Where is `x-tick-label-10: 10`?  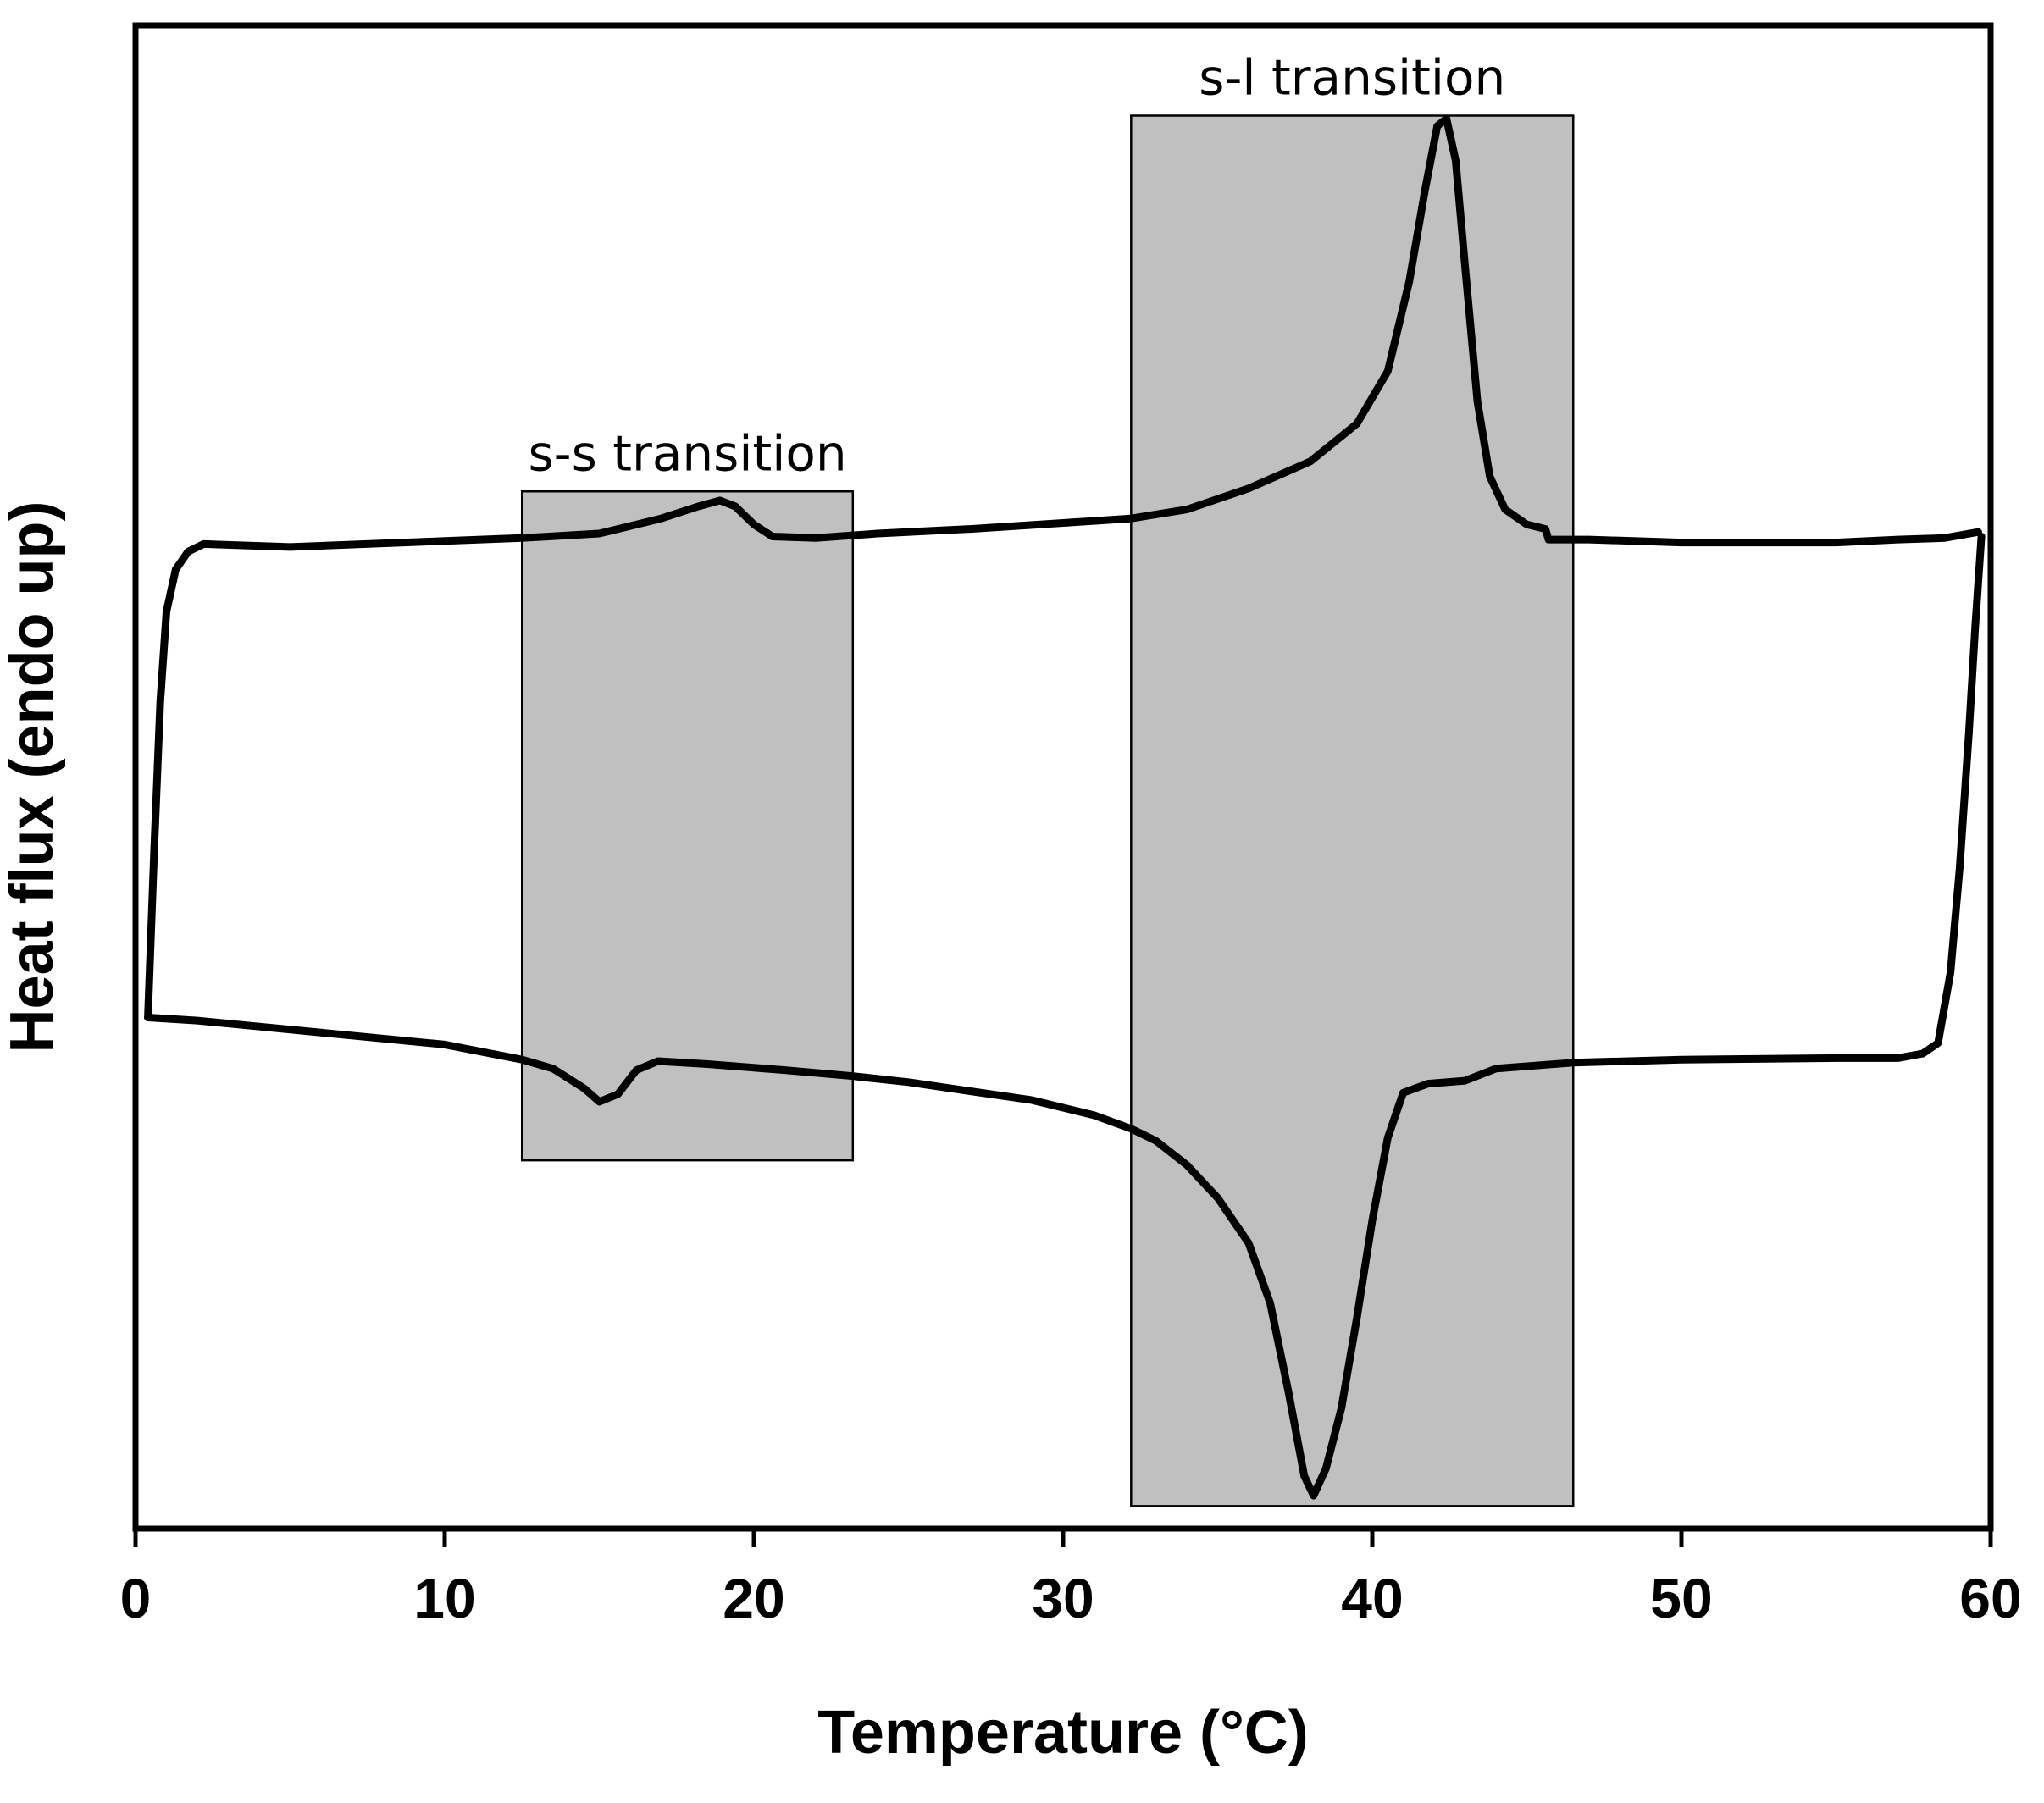
x-tick-label-10: 10 is located at coordinates (444, 1598).